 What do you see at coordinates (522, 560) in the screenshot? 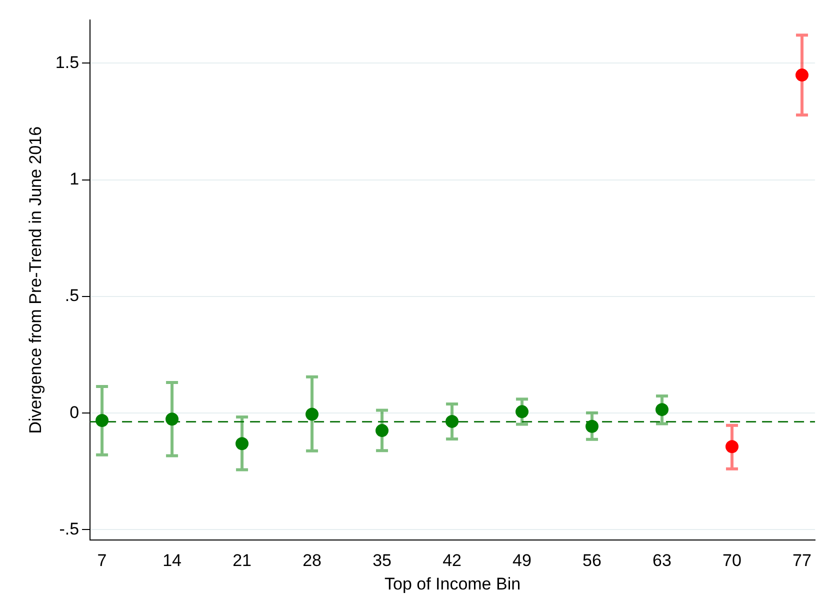
I see `x-tick-label: 49` at bounding box center [522, 560].